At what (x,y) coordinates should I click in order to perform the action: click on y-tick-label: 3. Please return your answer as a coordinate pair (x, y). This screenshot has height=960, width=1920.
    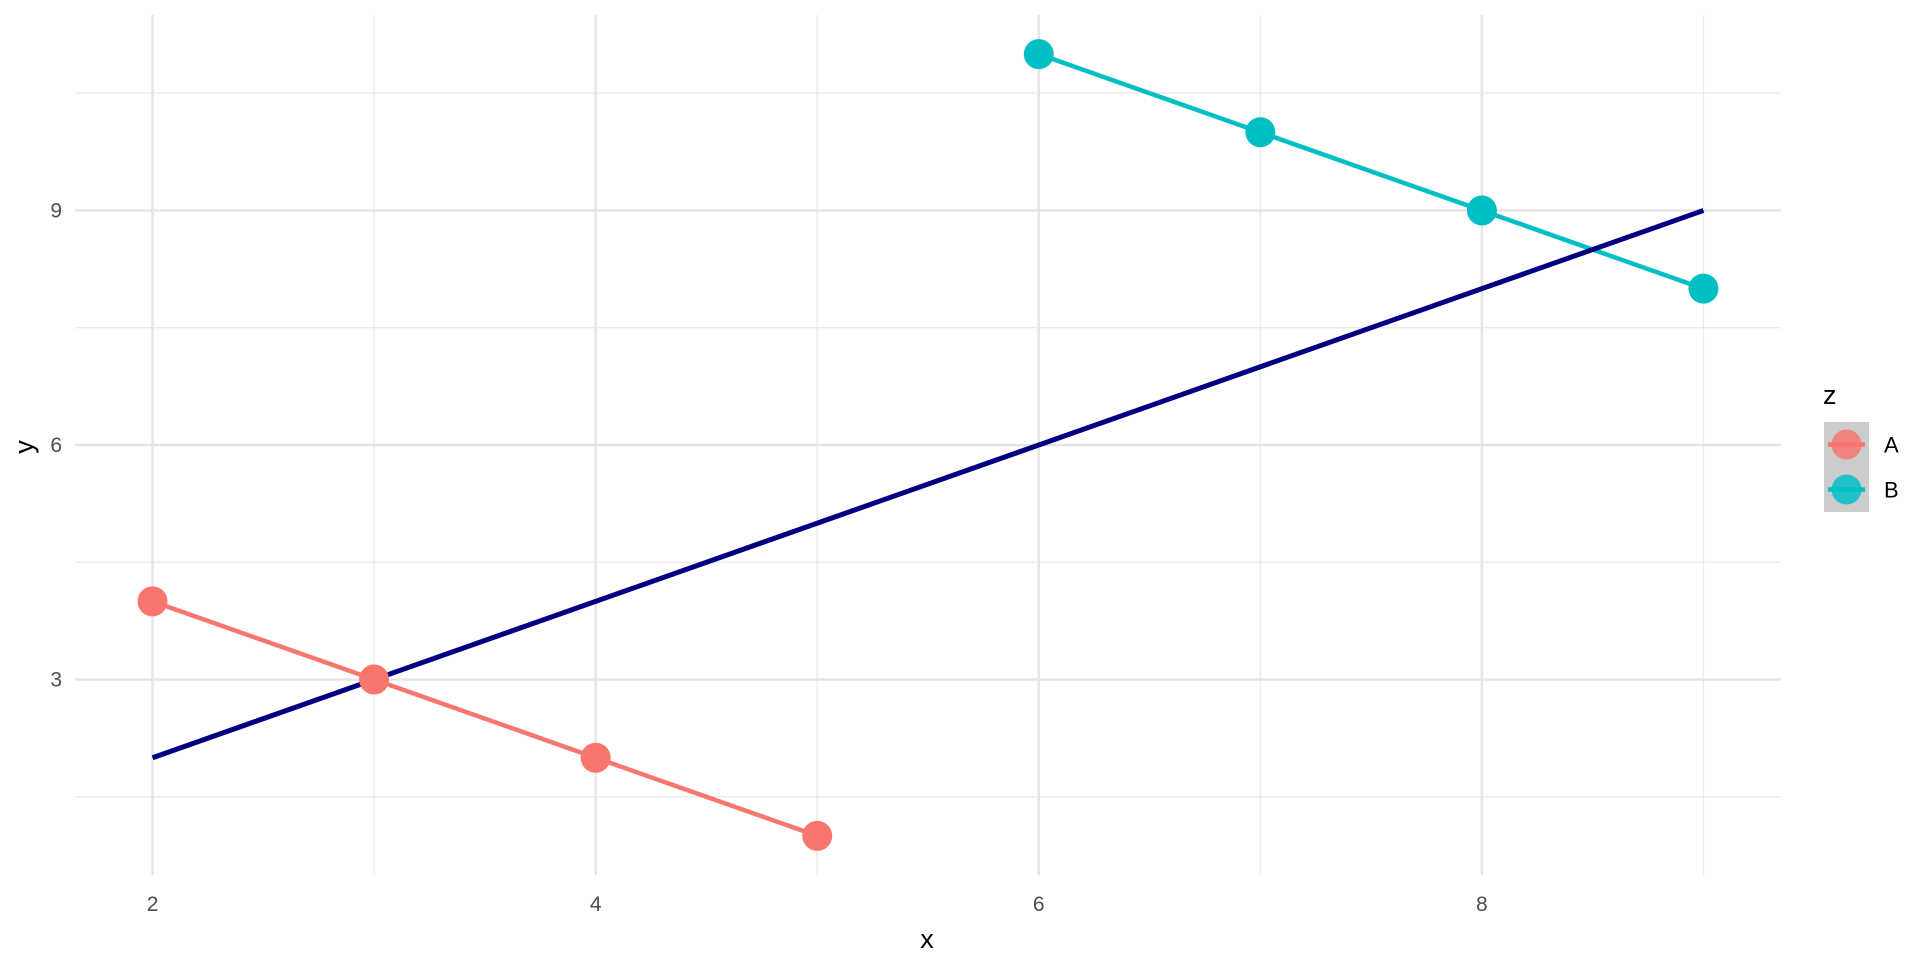
    Looking at the image, I should click on (56, 680).